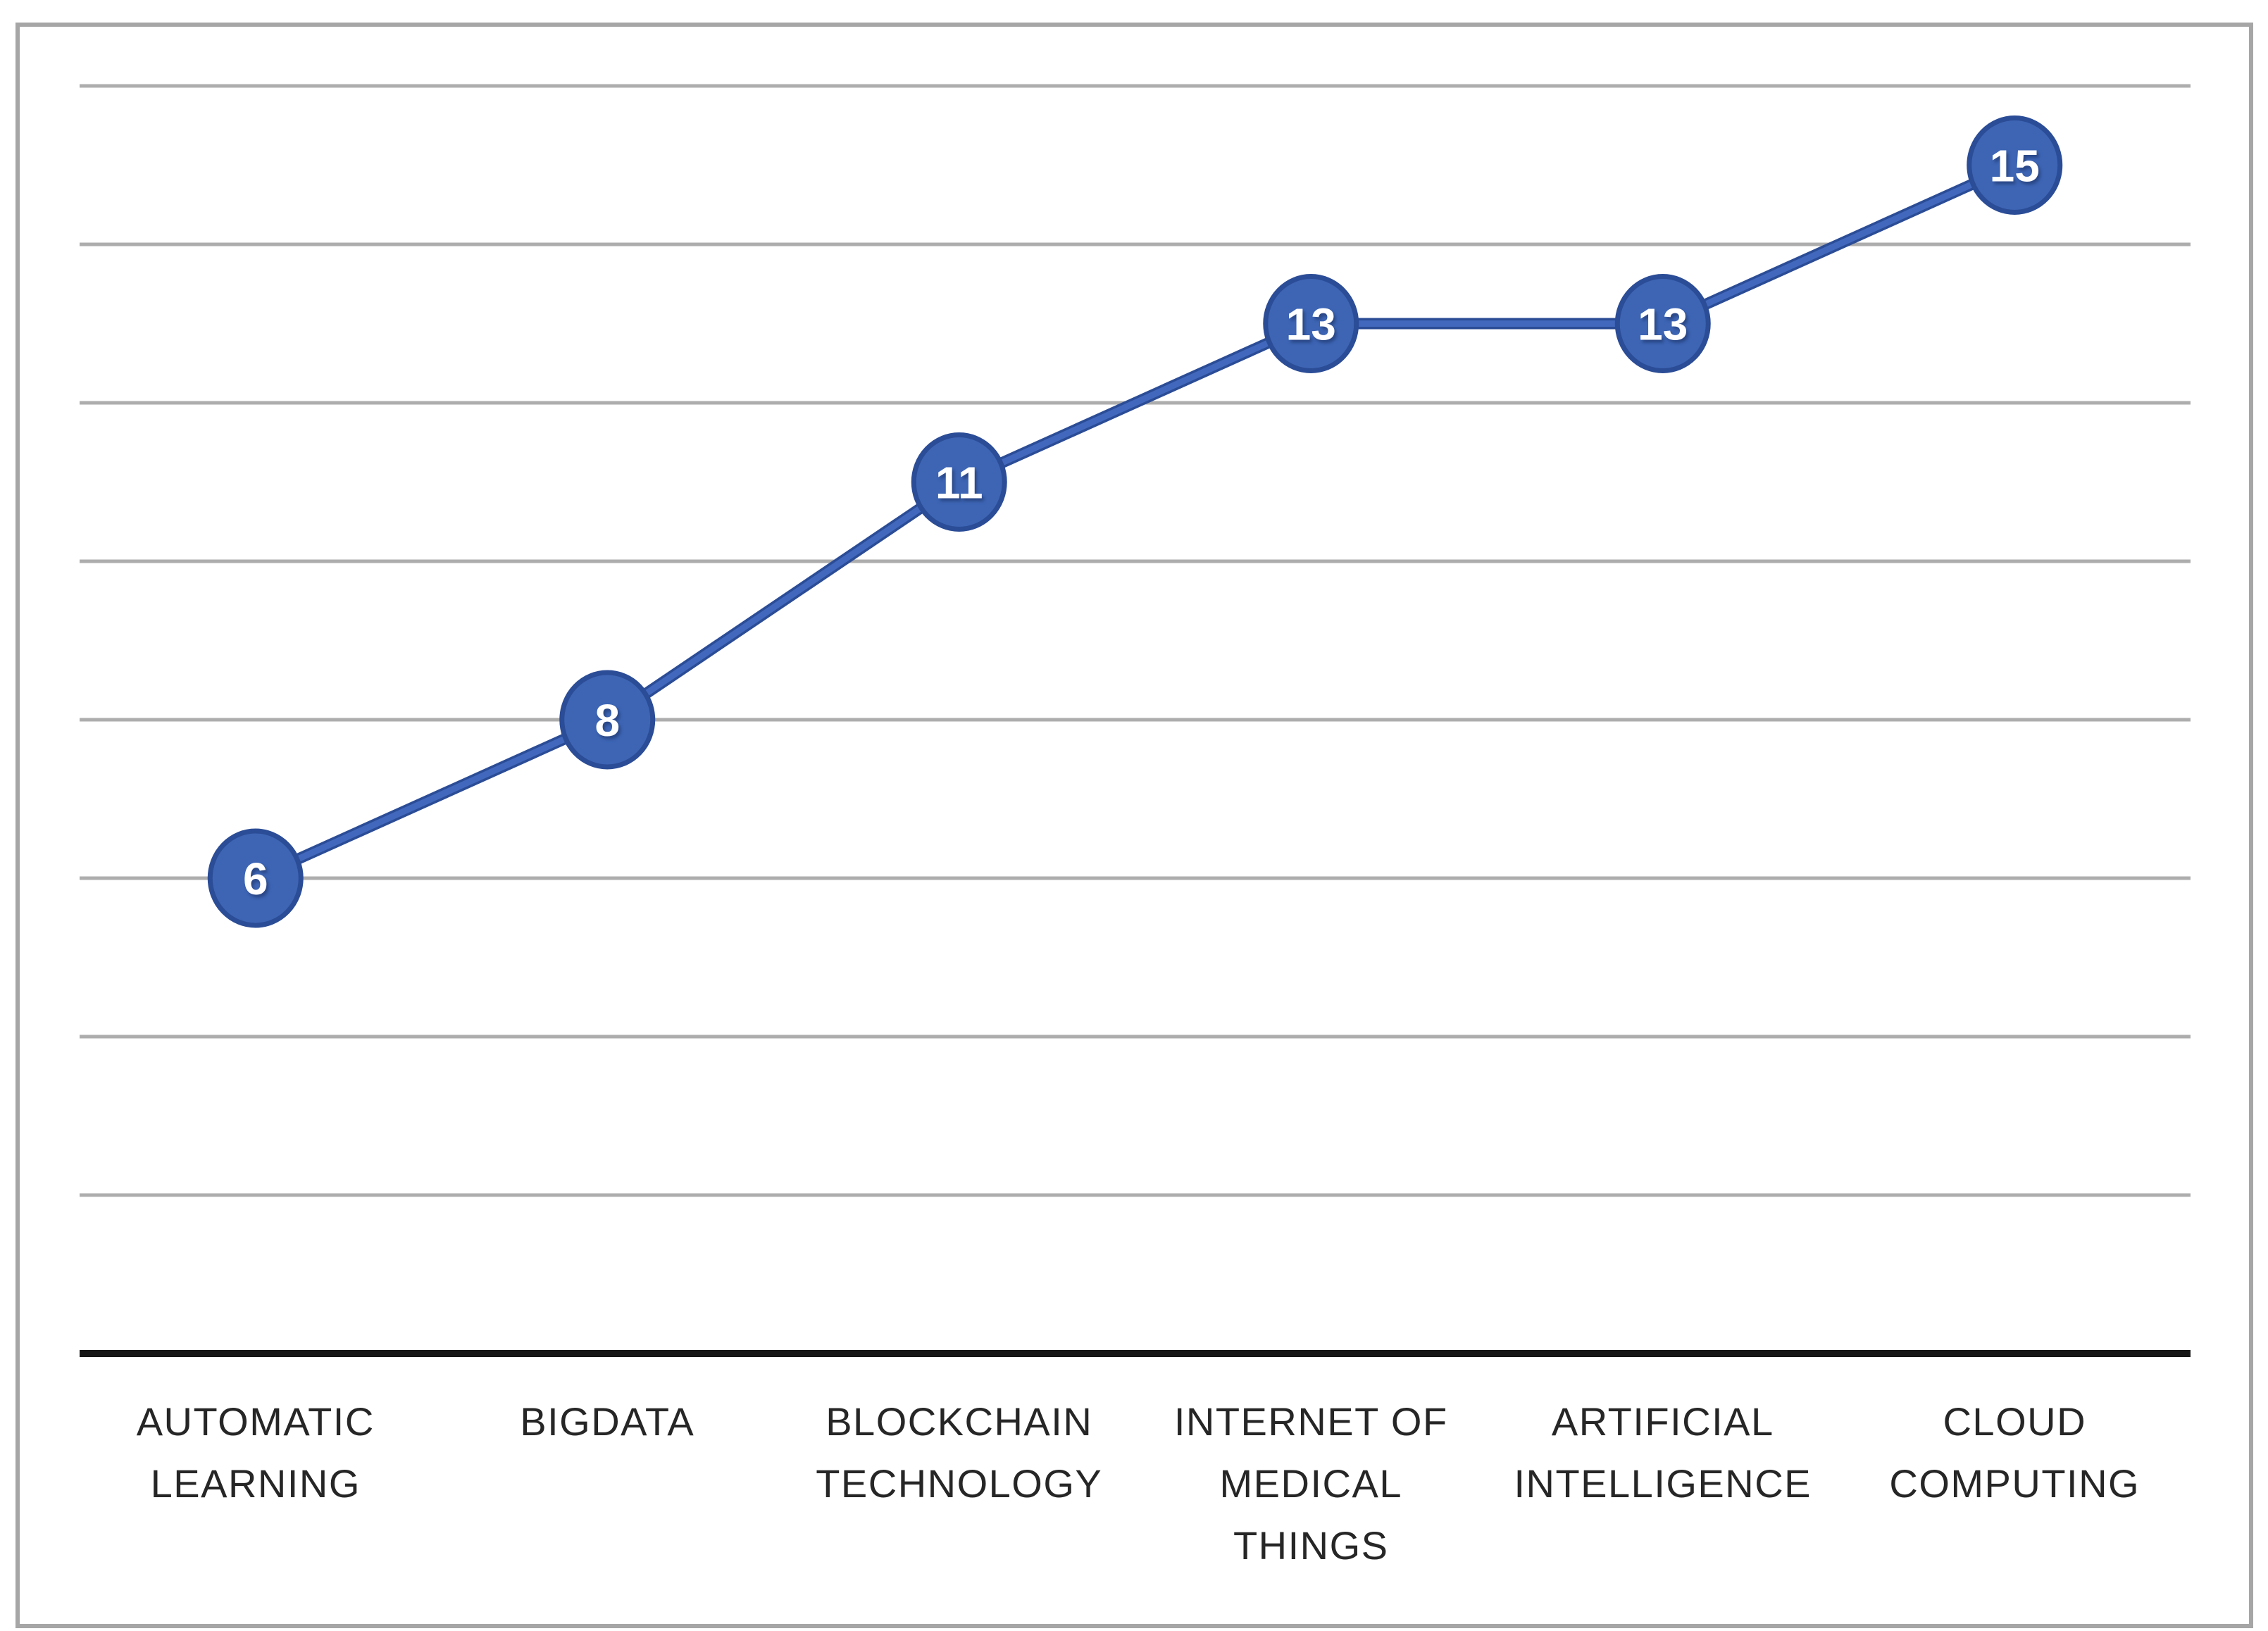 The height and width of the screenshot is (1631, 2268). I want to click on category-label: BIGDATA, so click(607, 1421).